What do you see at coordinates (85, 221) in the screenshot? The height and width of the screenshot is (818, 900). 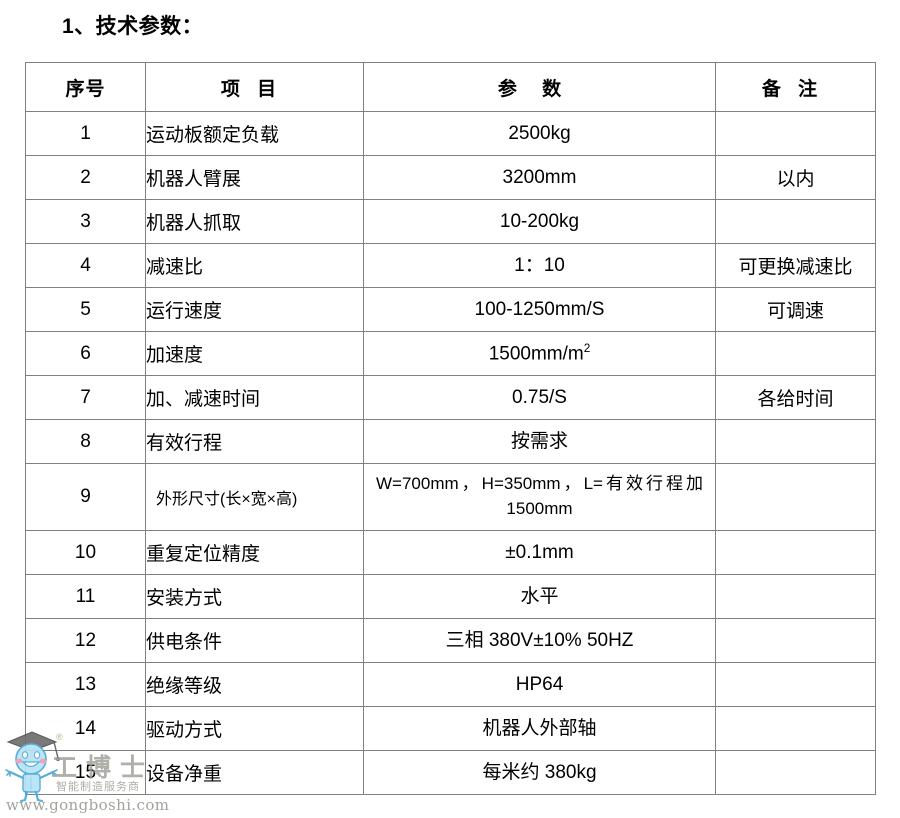 I see `cell-no: 3` at bounding box center [85, 221].